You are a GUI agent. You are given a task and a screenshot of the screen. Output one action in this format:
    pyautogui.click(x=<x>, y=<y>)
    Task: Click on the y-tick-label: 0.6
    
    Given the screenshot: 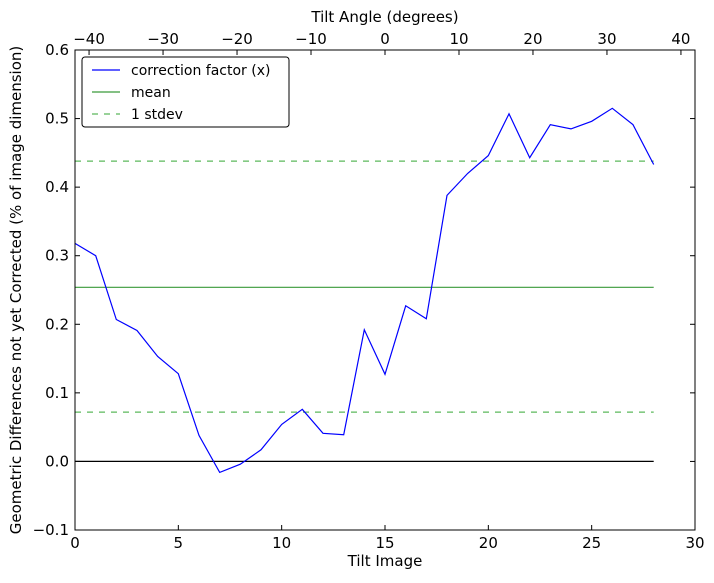 What is the action you would take?
    pyautogui.click(x=57, y=50)
    